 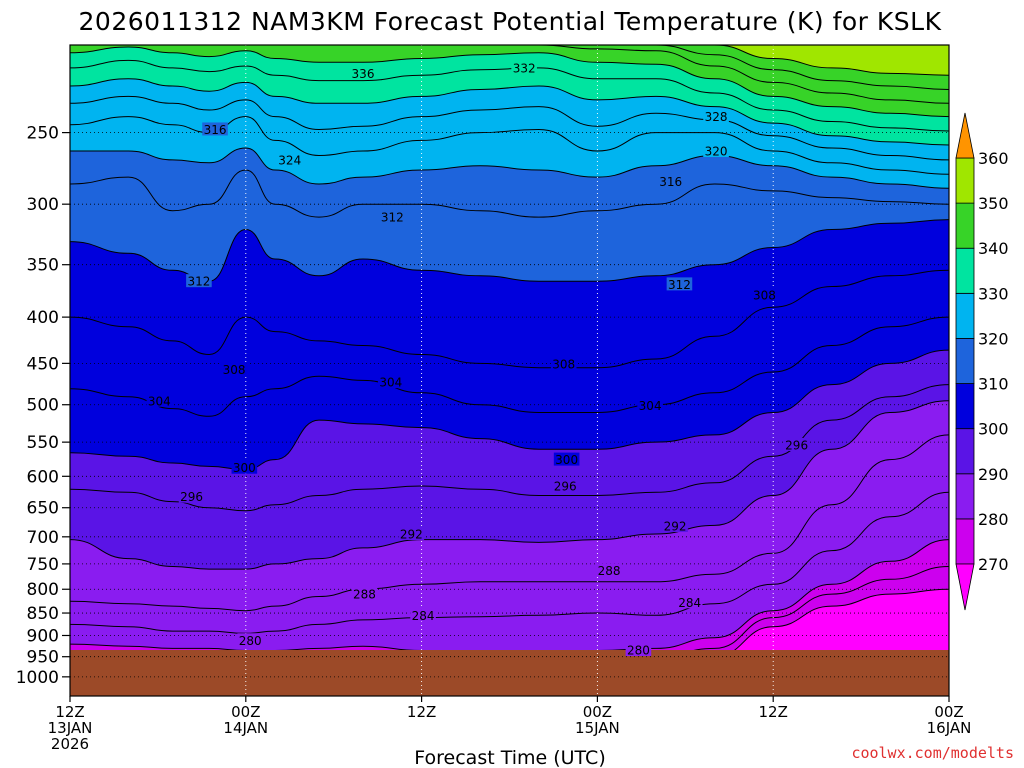 I want to click on y-tick-label: 500, so click(x=43, y=406).